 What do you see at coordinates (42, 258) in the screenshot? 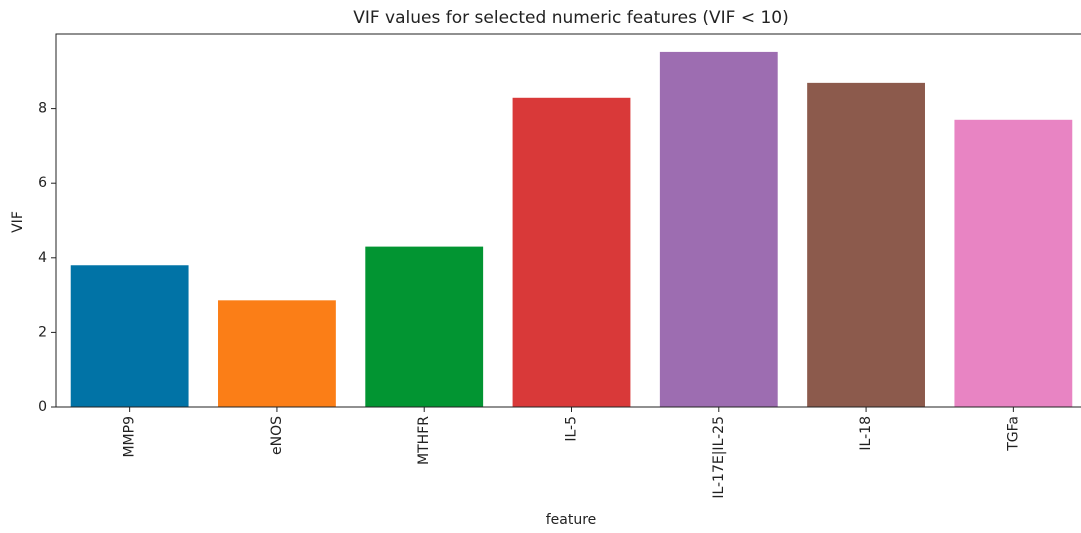
I see `y-tick-label: 4` at bounding box center [42, 258].